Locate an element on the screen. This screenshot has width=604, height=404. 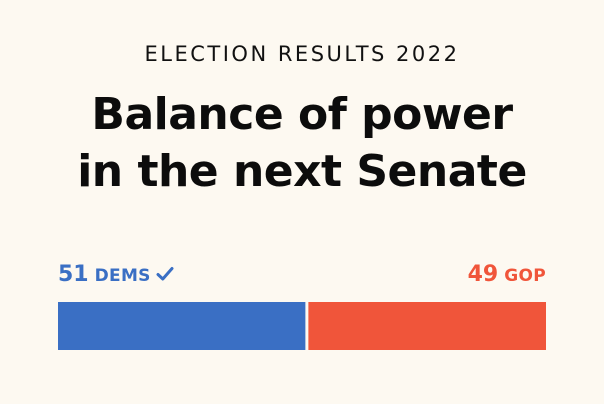
kicker: ELECTION RESULTS 2022 is located at coordinates (302, 54).